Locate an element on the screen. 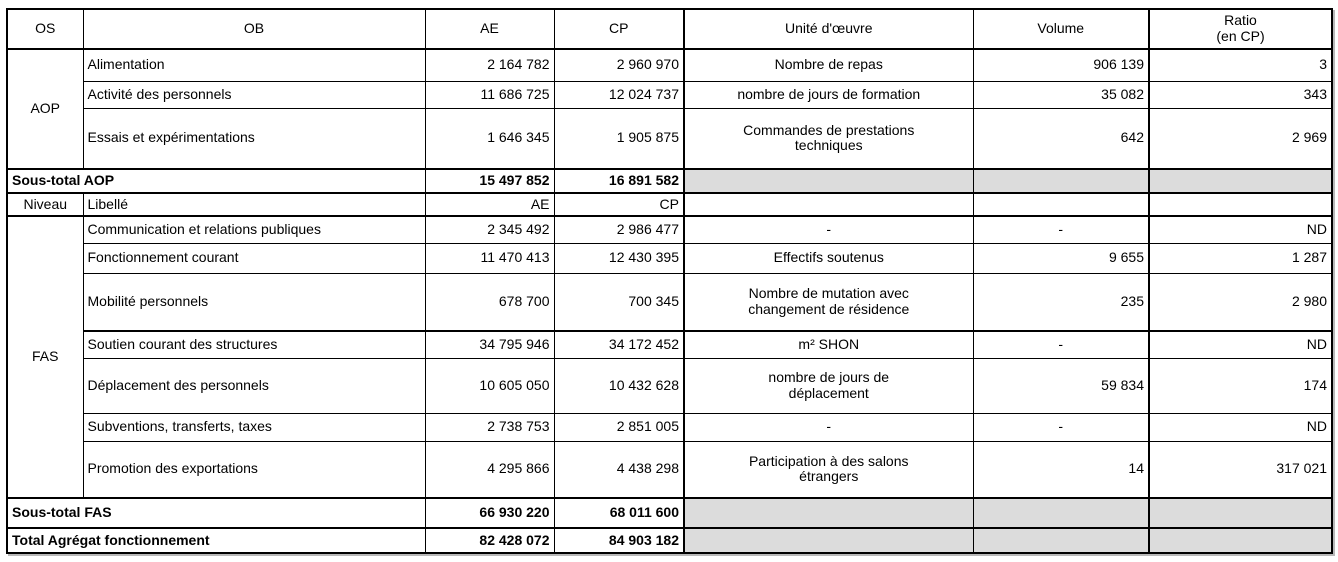  cell-ratio: 343 is located at coordinates (1240, 94).